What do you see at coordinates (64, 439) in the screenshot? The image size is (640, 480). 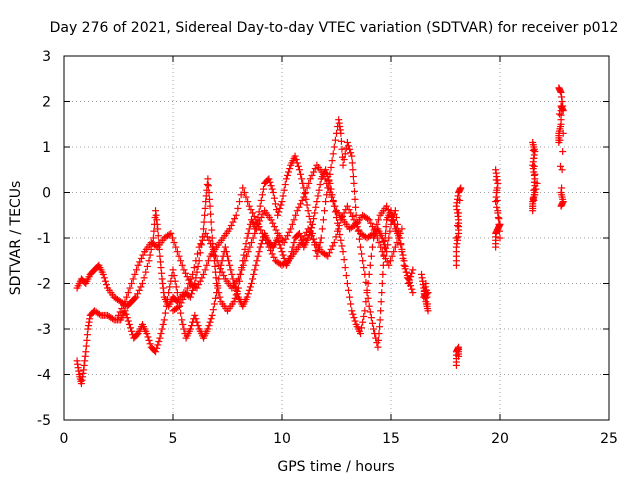 I see `x-tick-label: 0` at bounding box center [64, 439].